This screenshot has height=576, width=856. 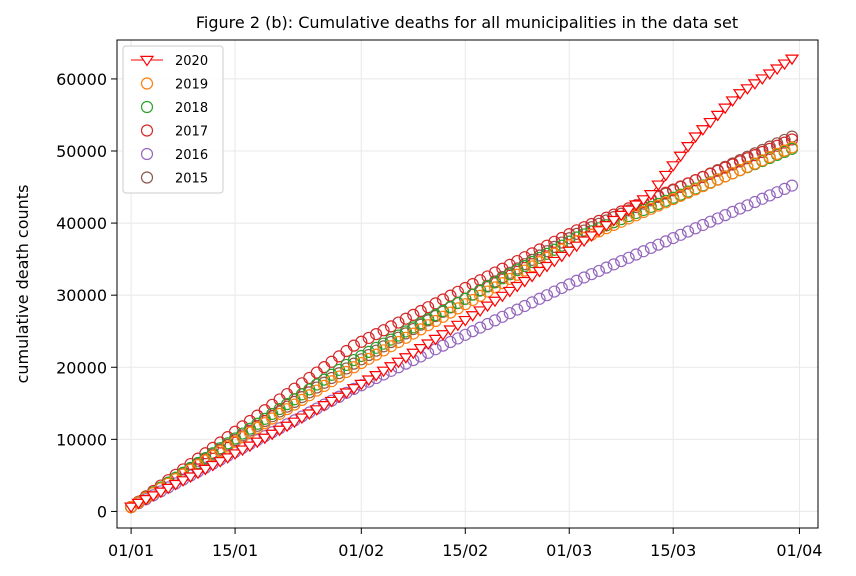 What do you see at coordinates (799, 550) in the screenshot?
I see `x-tick-label-6: 01/04` at bounding box center [799, 550].